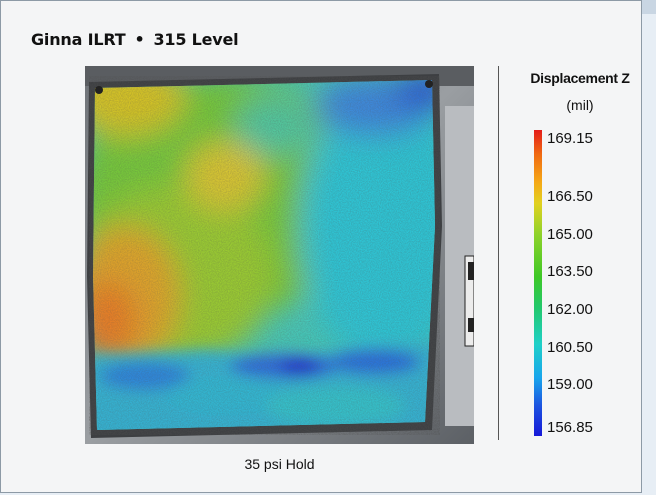 The width and height of the screenshot is (656, 495). I want to click on legend-tick-label: 159.00, so click(570, 384).